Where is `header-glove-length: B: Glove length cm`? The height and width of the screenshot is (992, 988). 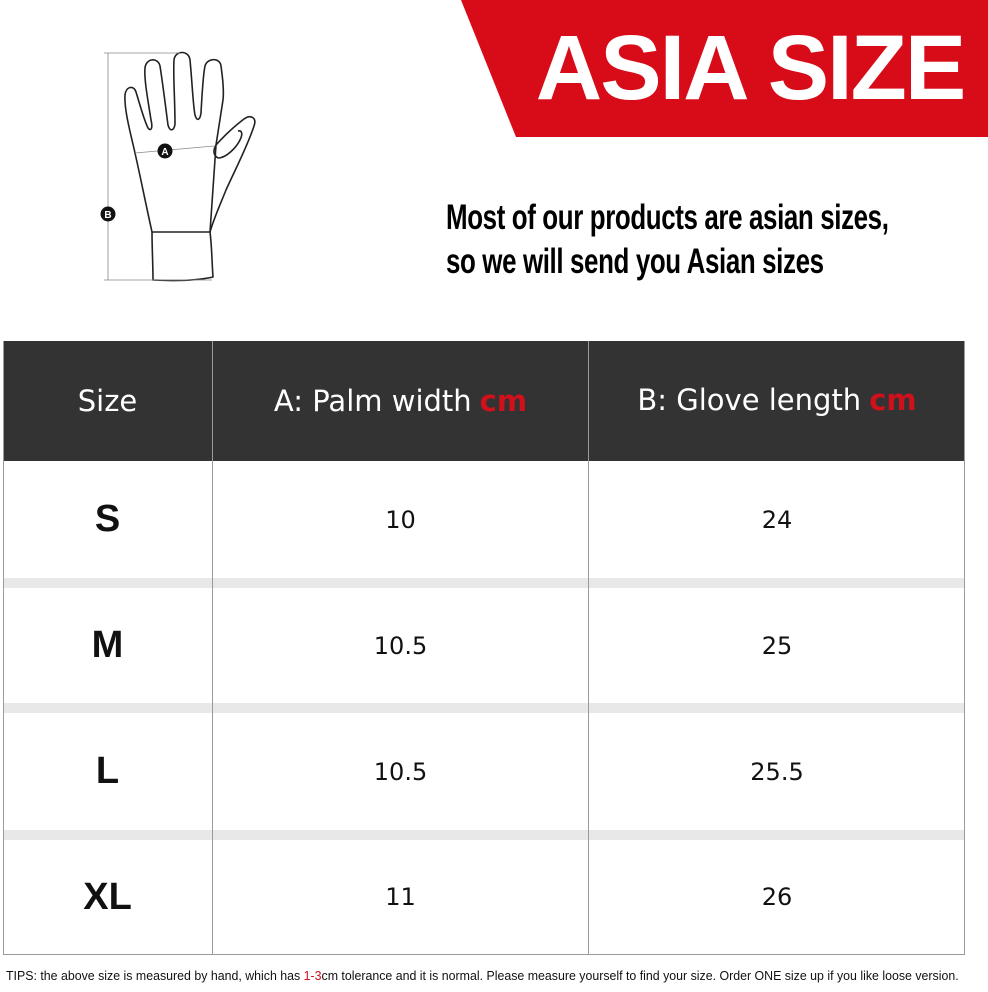 header-glove-length: B: Glove length cm is located at coordinates (777, 401).